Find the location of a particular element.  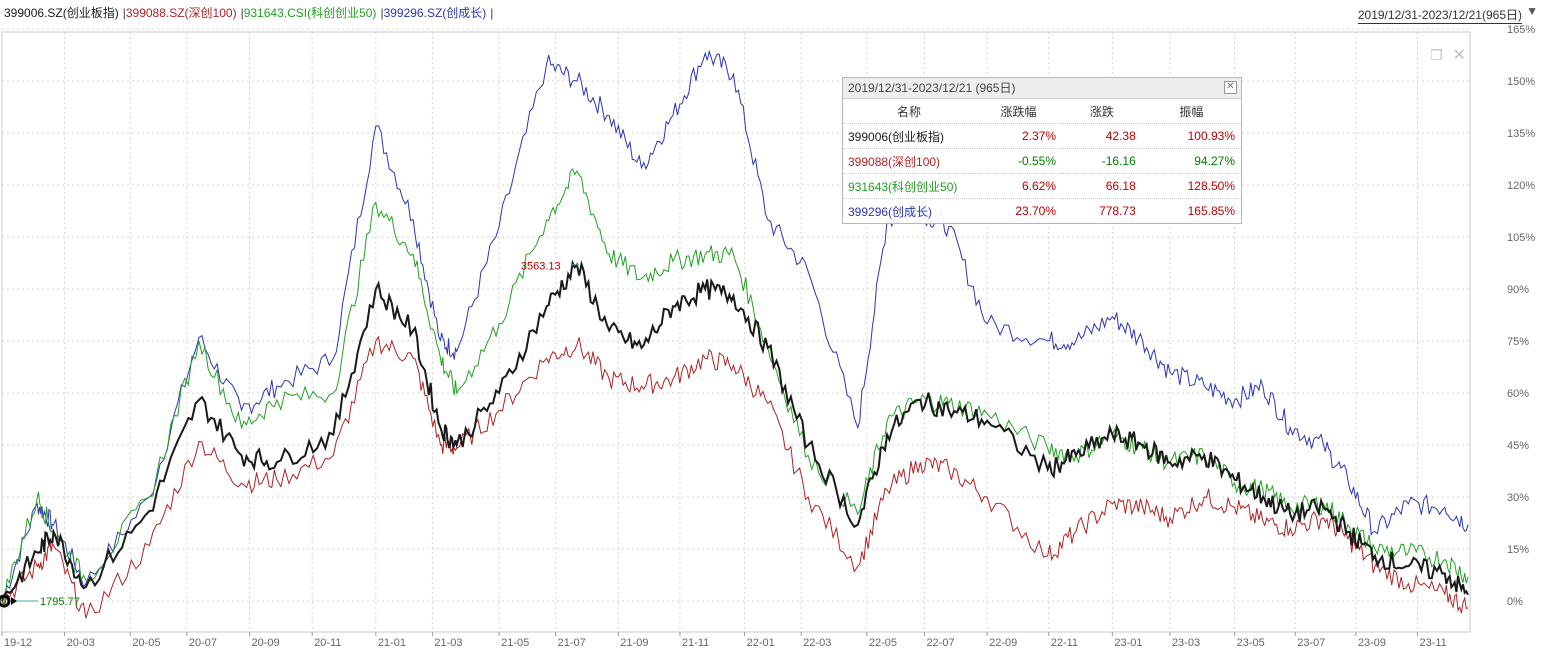

y-tick-label: 60% is located at coordinates (1518, 394).